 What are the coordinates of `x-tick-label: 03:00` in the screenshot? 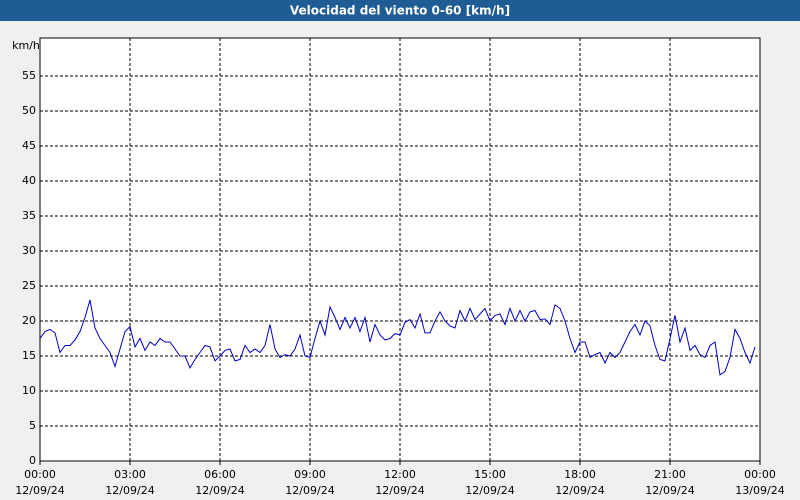 It's located at (130, 474).